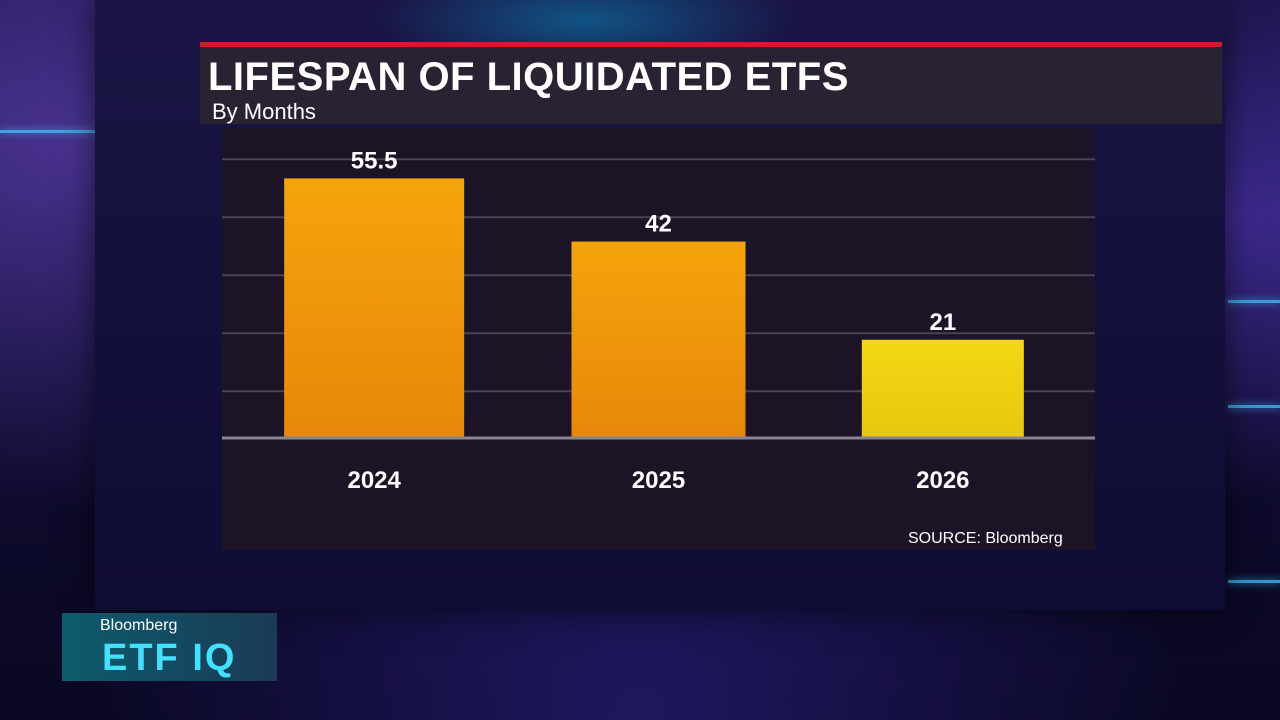  I want to click on data-label: 55.5, so click(374, 160).